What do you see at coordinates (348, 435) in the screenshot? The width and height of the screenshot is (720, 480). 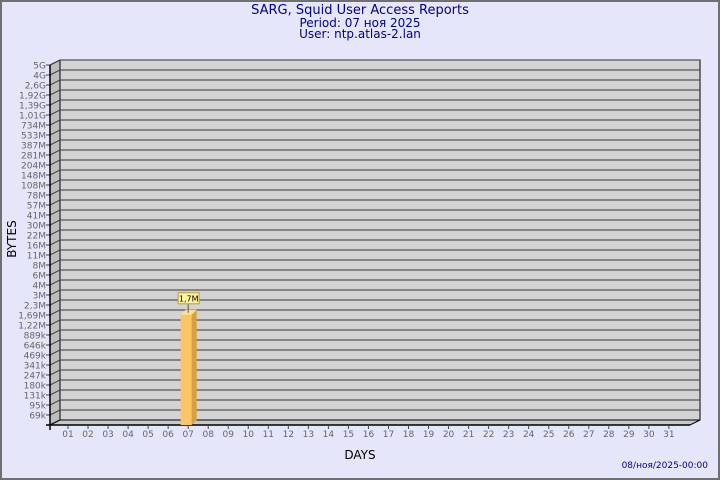 I see `x-tick-label: 15` at bounding box center [348, 435].